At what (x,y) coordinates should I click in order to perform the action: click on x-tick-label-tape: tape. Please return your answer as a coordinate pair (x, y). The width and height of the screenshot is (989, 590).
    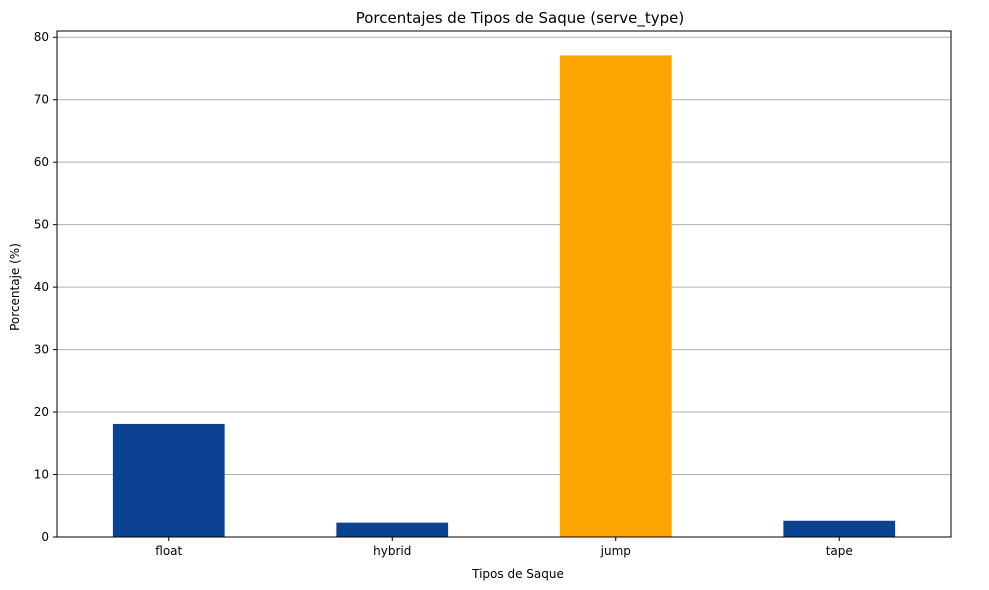
    Looking at the image, I should click on (839, 551).